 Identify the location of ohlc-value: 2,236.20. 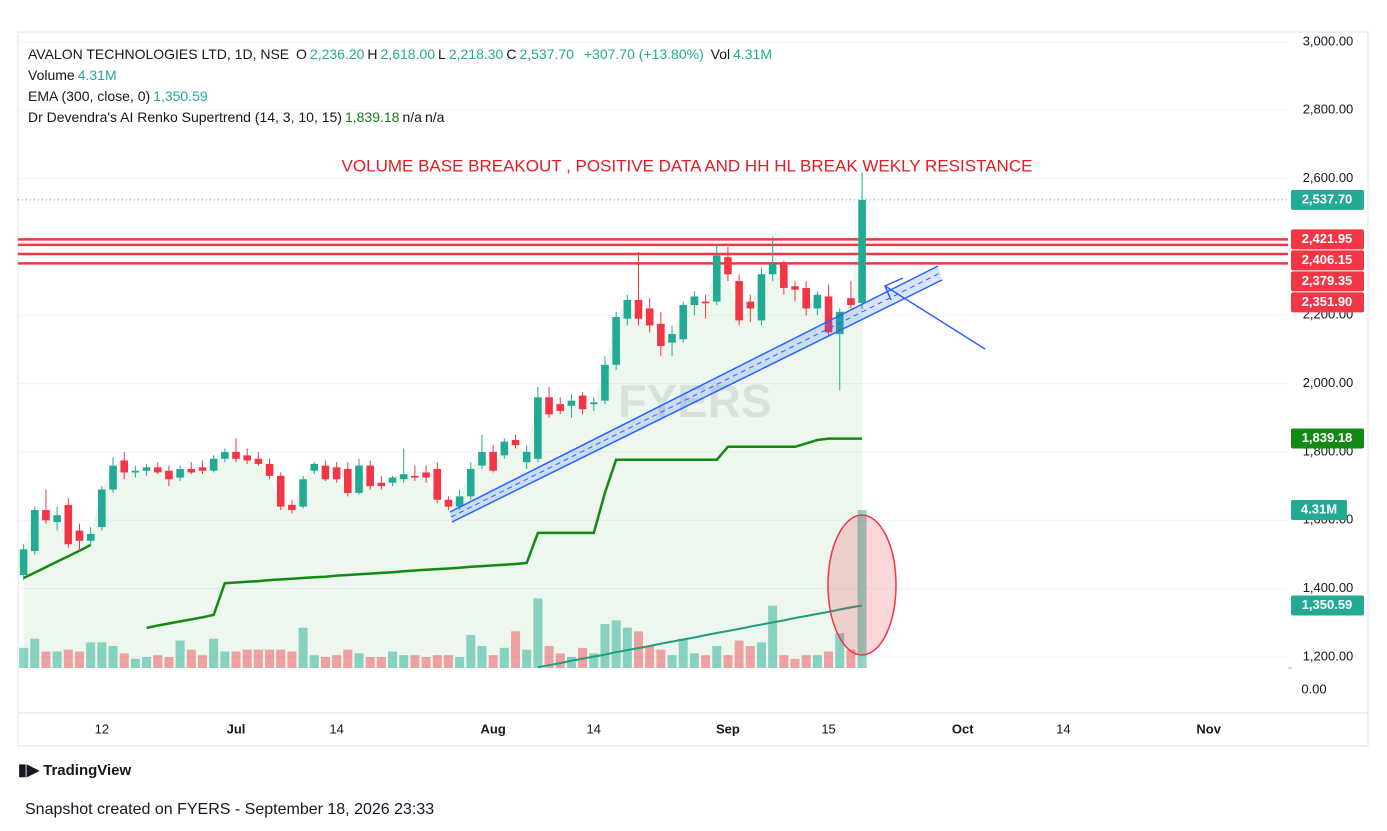
(337, 54).